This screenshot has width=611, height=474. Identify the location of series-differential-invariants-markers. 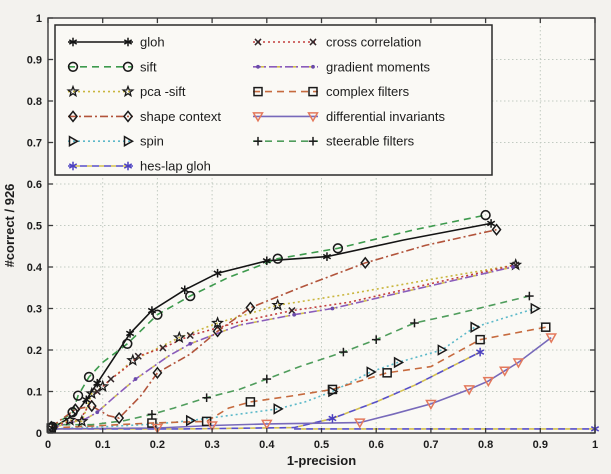
(354, 384).